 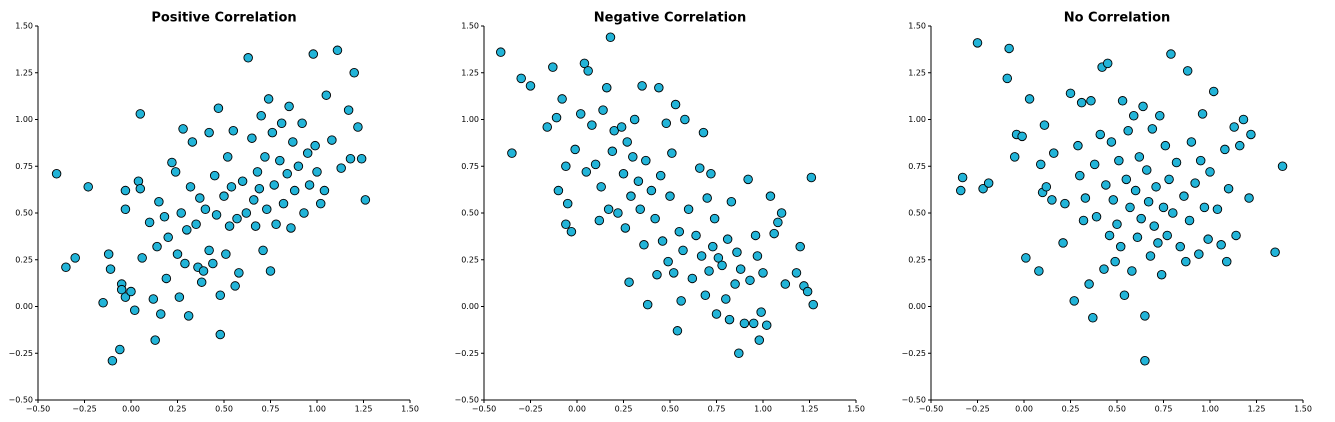 What do you see at coordinates (466, 400) in the screenshot?
I see `y-tick-label: −0.50` at bounding box center [466, 400].